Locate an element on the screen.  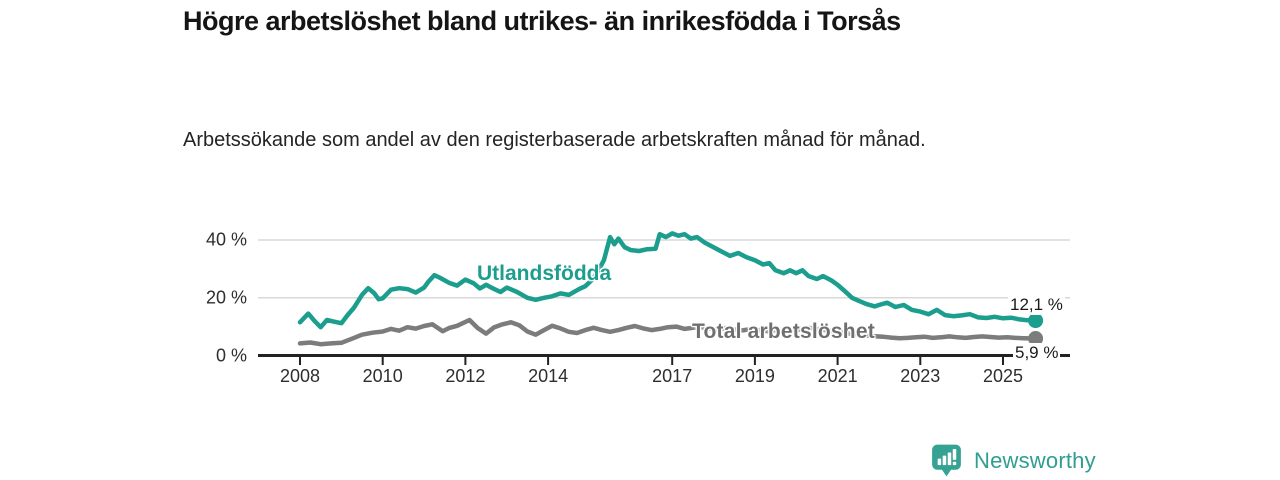
y-tick-label: 20 % is located at coordinates (226, 297).